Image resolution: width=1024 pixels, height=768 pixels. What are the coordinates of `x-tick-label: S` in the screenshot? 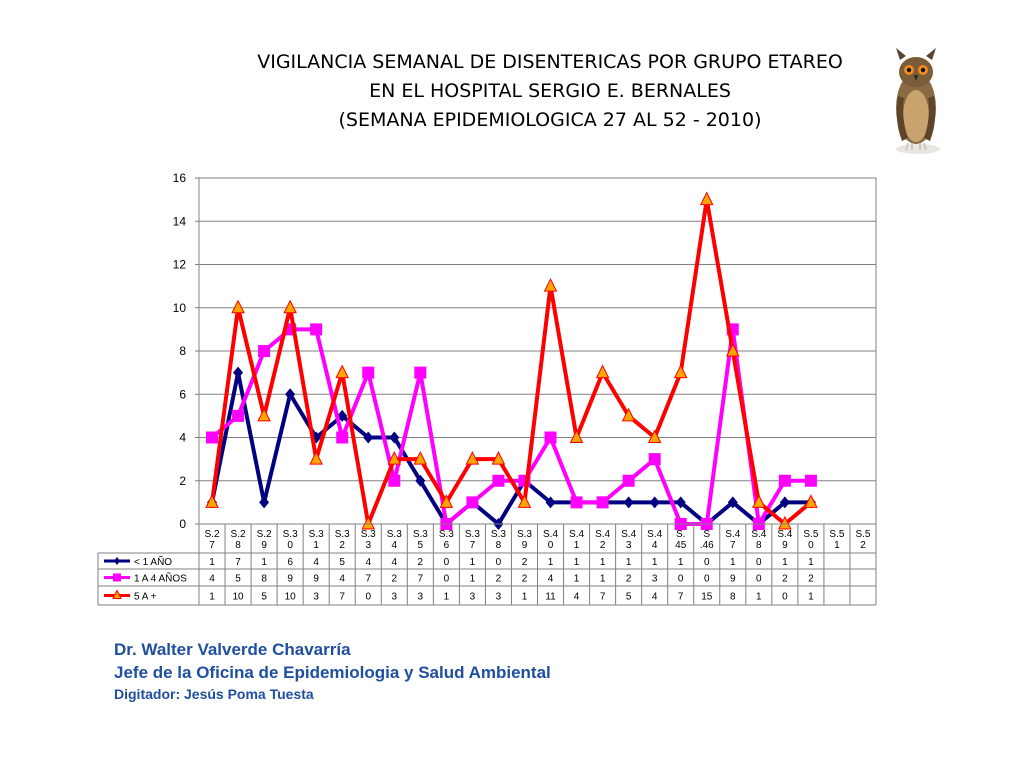 It's located at (706, 534).